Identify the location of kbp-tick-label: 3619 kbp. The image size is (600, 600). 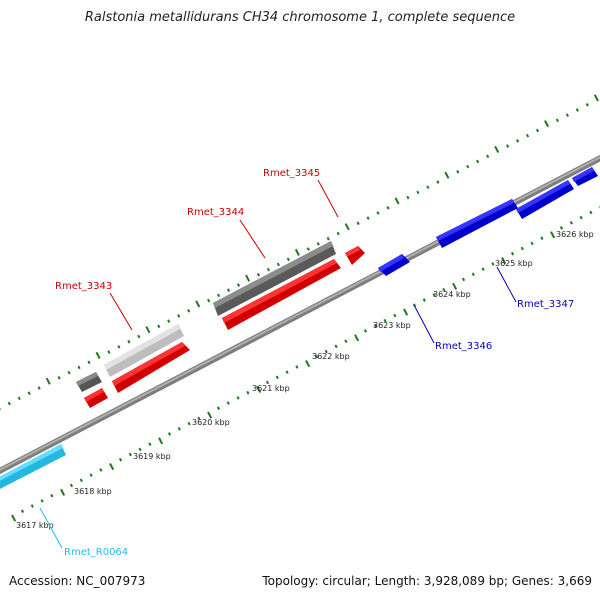
(152, 456).